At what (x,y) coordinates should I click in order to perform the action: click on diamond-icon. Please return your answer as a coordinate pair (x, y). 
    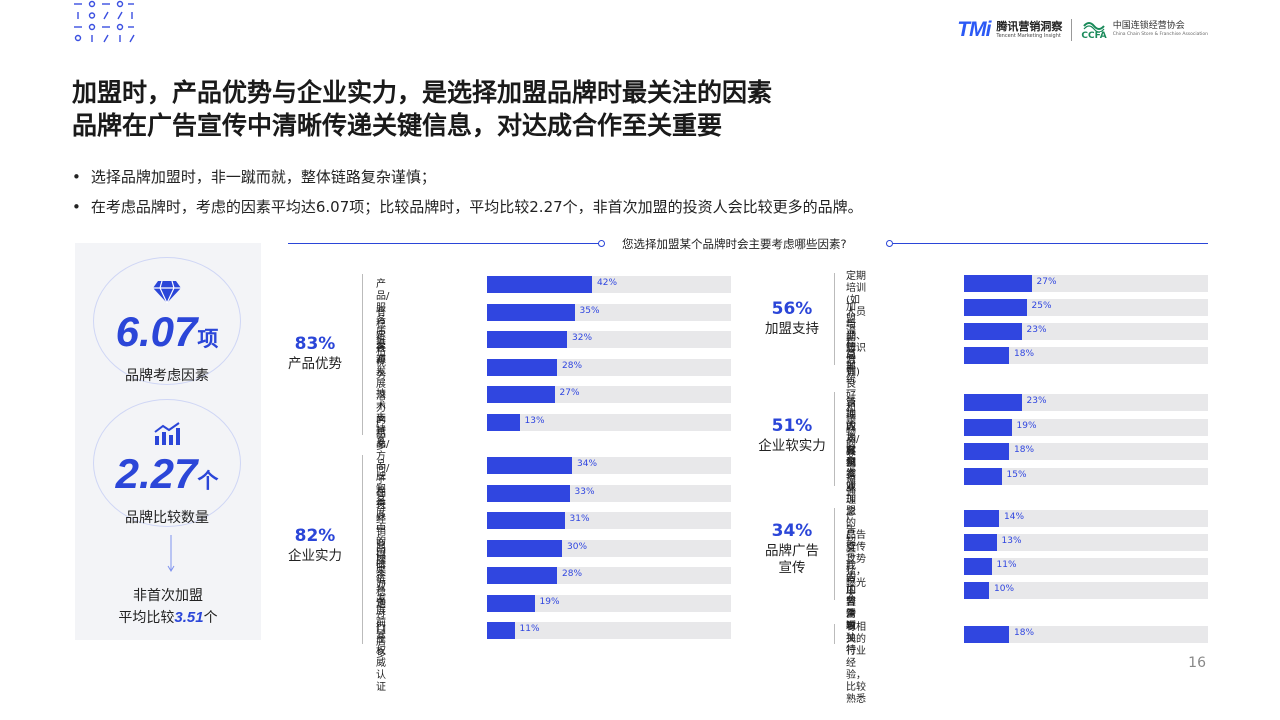
    Looking at the image, I should click on (167, 294).